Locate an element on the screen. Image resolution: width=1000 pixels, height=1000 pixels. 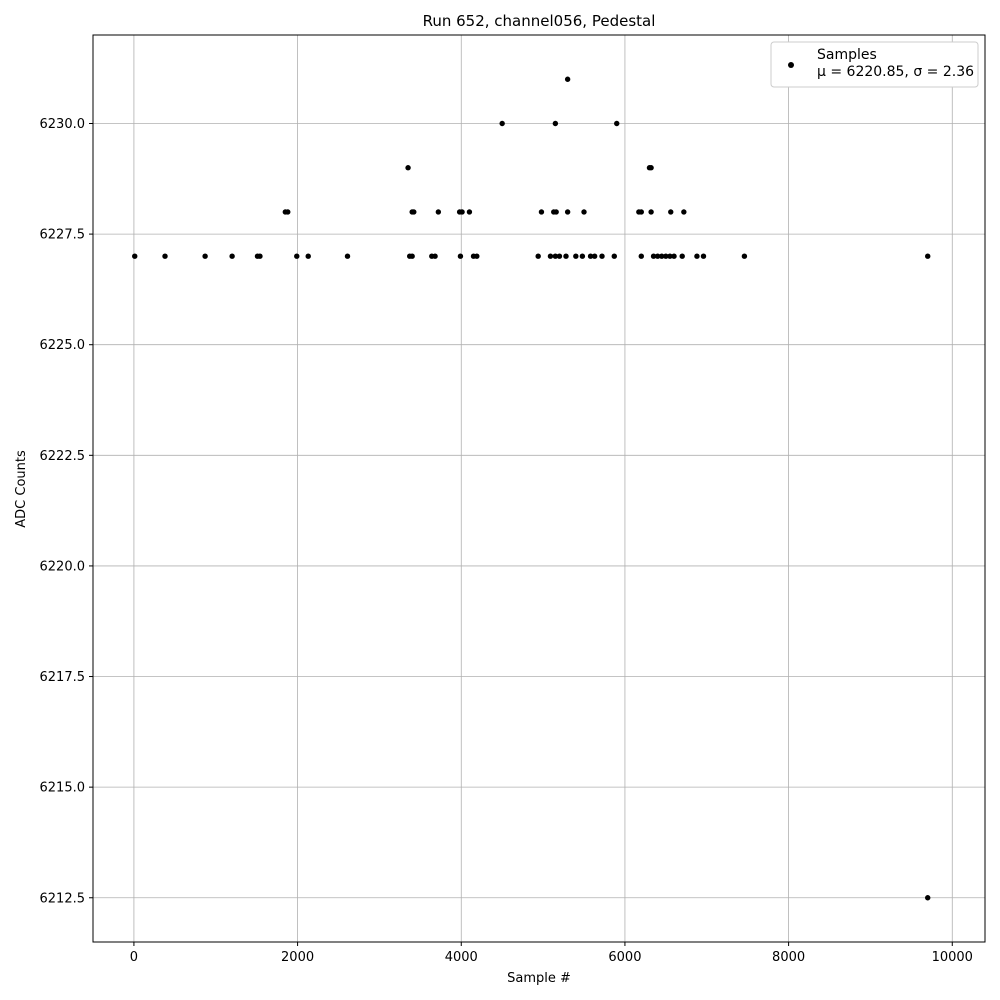
x-axis-ticks: 0 2000 4000 6000 8000 10000 is located at coordinates (551, 953).